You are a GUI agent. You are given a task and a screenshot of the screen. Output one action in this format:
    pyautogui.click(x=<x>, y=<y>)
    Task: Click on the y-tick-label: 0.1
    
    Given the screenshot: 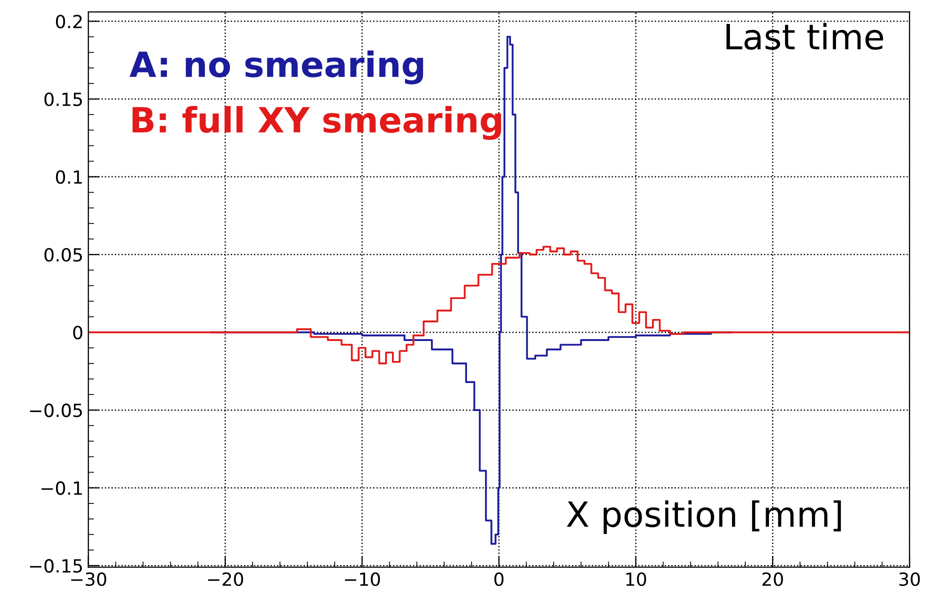 What is the action you would take?
    pyautogui.click(x=69, y=177)
    